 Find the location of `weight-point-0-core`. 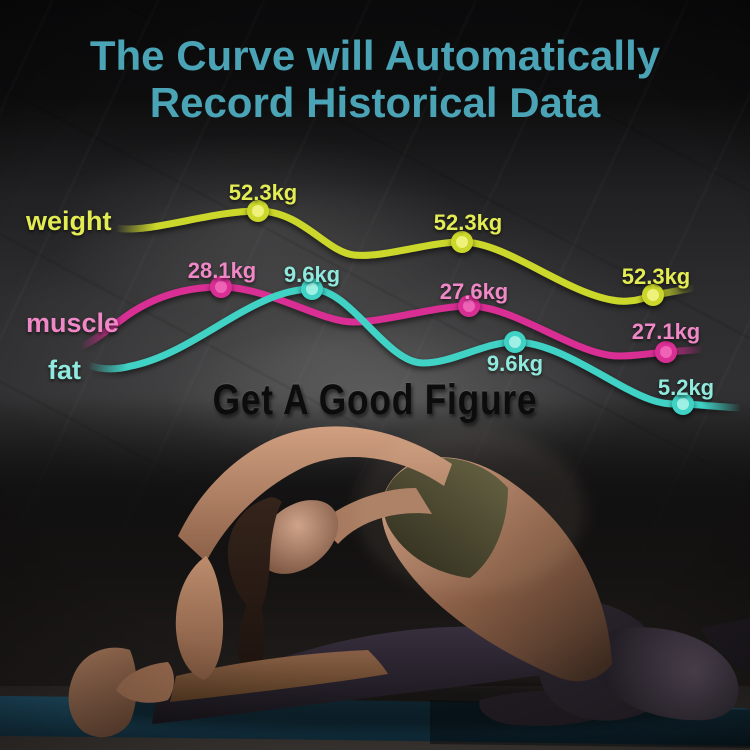

weight-point-0-core is located at coordinates (258, 211).